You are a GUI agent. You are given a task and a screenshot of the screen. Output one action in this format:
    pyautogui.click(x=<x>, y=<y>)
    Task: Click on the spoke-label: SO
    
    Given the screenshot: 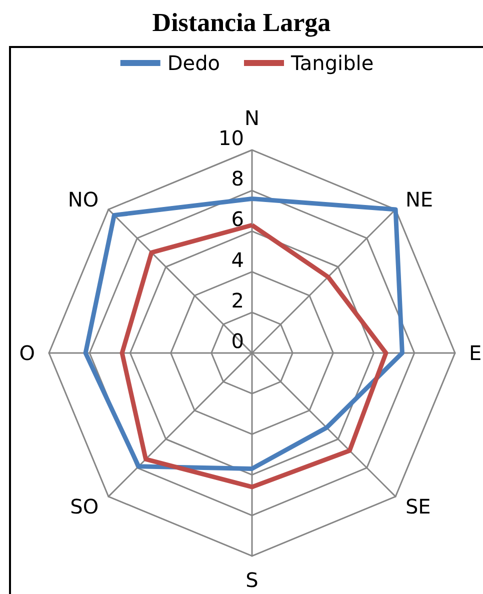 What is the action you would take?
    pyautogui.click(x=84, y=506)
    